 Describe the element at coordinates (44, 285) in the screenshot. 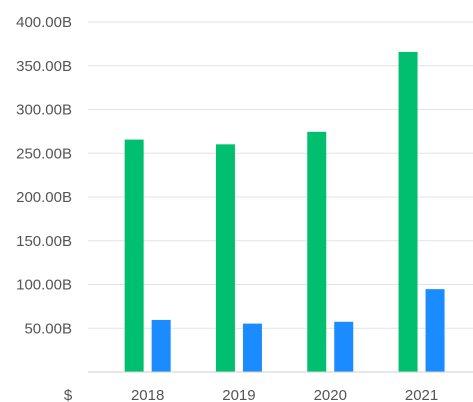

I see `y-tick-label: 100.00B` at that location.